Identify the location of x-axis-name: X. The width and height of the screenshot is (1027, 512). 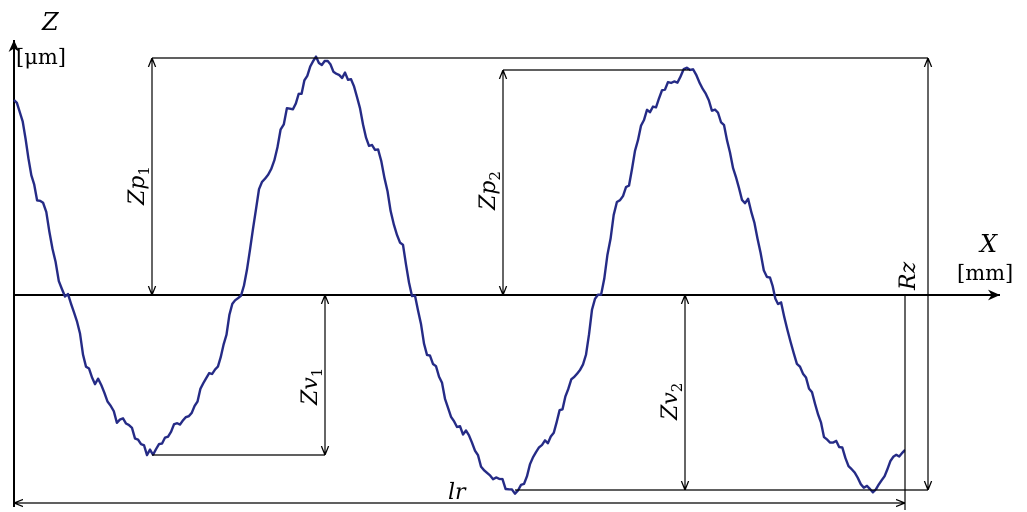
(988, 244).